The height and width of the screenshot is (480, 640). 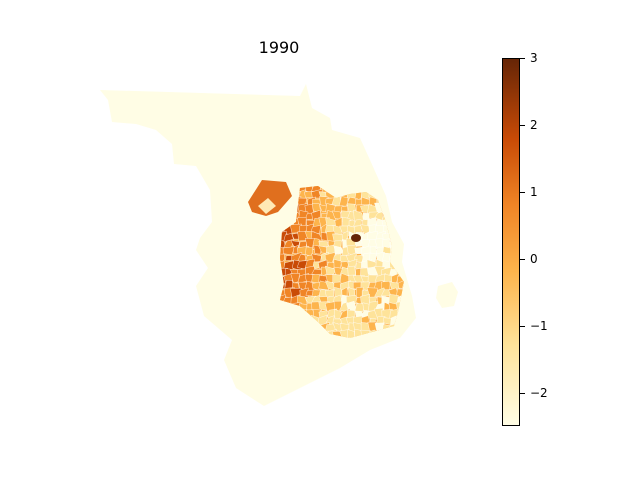 I want to click on core-hotspot, so click(x=356, y=238).